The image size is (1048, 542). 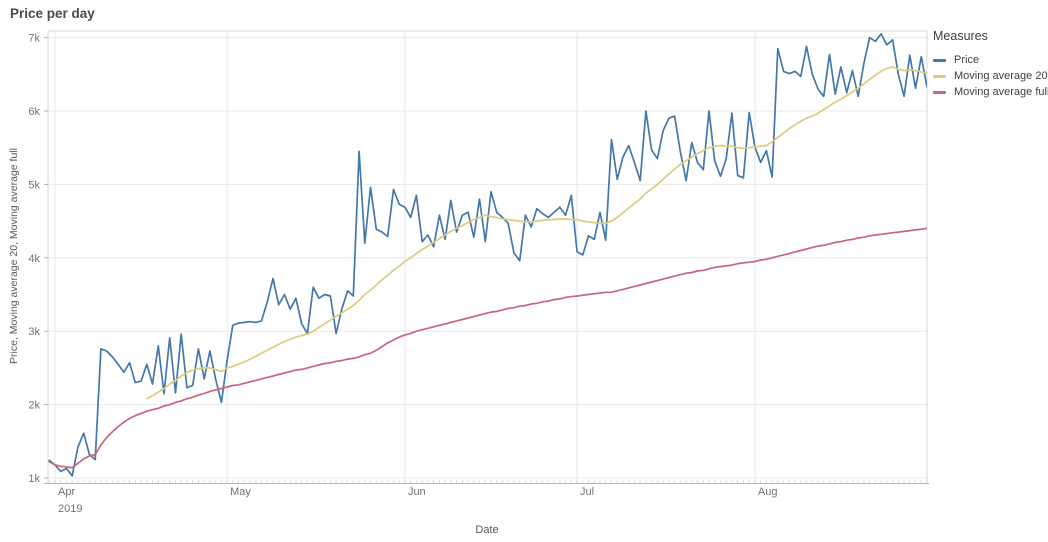 I want to click on chart-title: Price per day, so click(x=52, y=13).